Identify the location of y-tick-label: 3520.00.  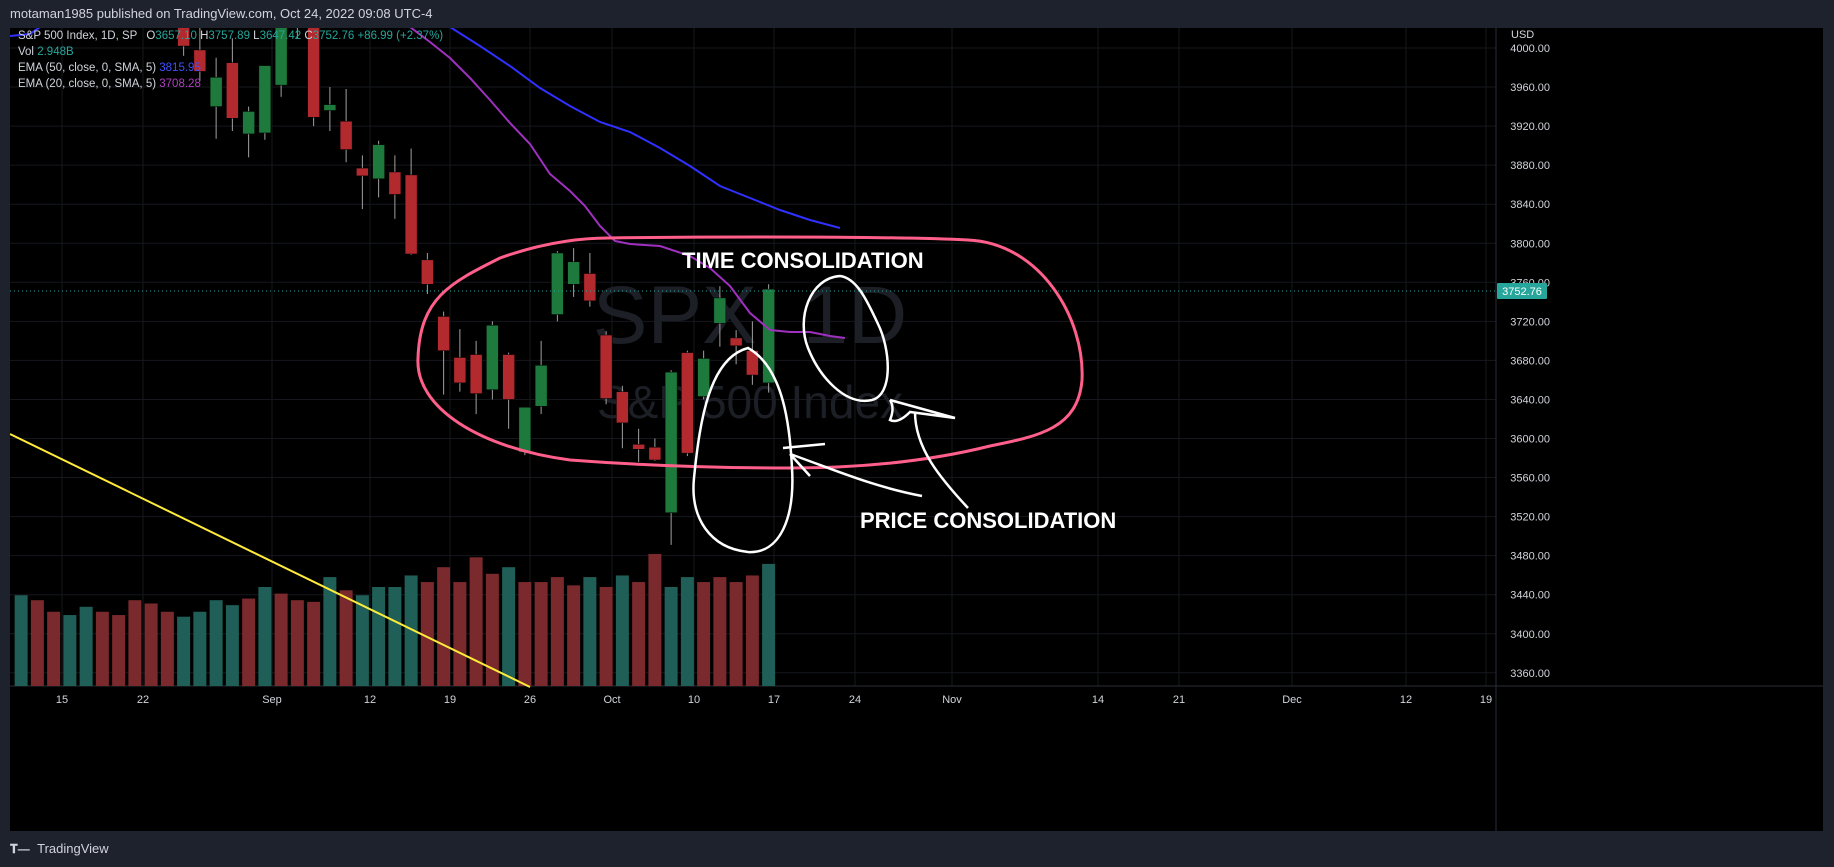
(1530, 518).